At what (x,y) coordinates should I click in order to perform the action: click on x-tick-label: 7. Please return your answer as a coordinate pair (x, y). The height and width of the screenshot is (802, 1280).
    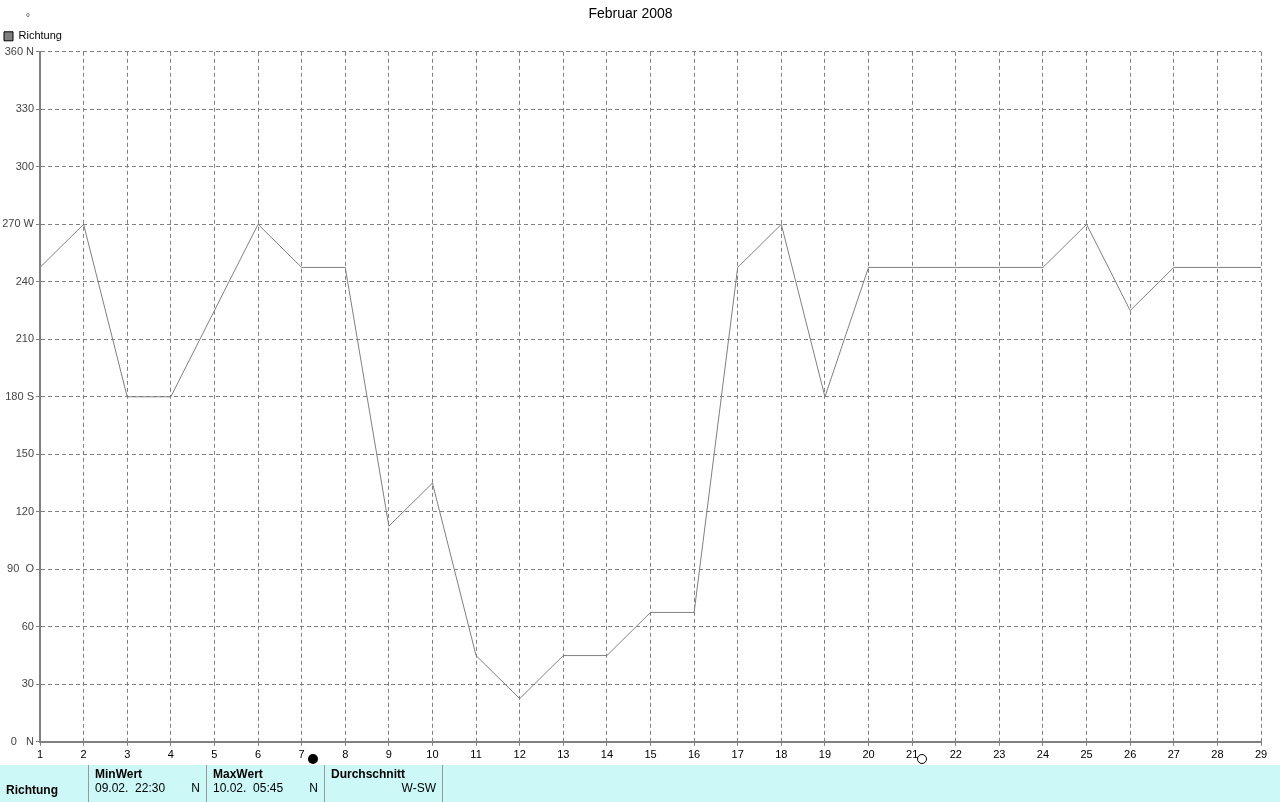
    Looking at the image, I should click on (301, 754).